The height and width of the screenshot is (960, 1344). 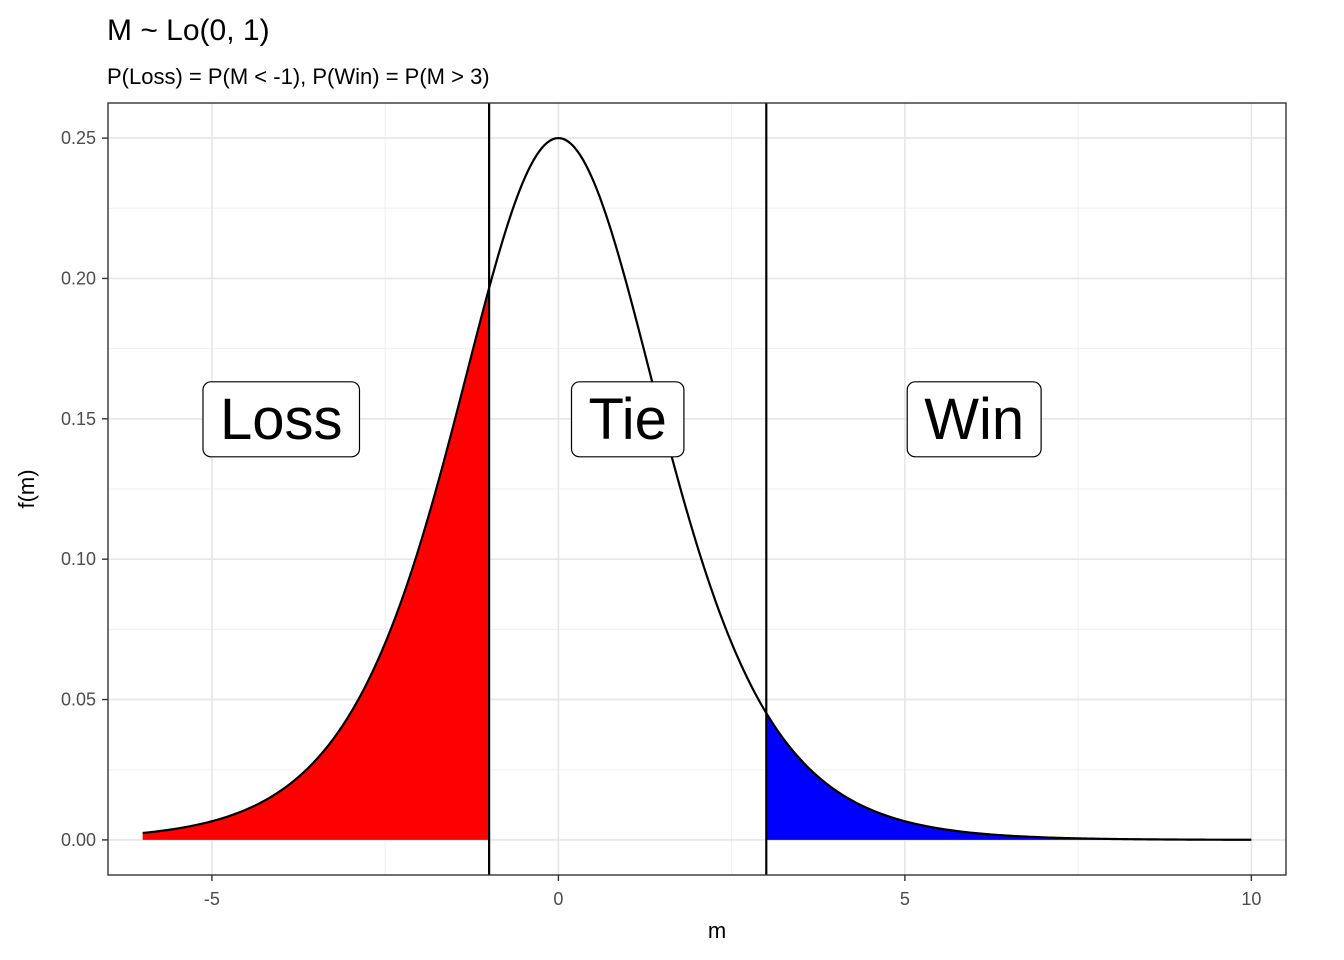 I want to click on region-loss-area, so click(x=316, y=563).